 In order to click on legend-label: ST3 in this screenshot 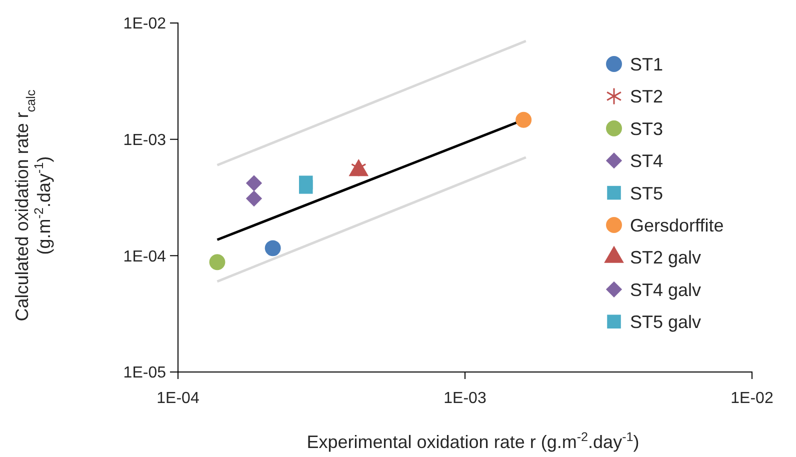, I will do `click(647, 128)`.